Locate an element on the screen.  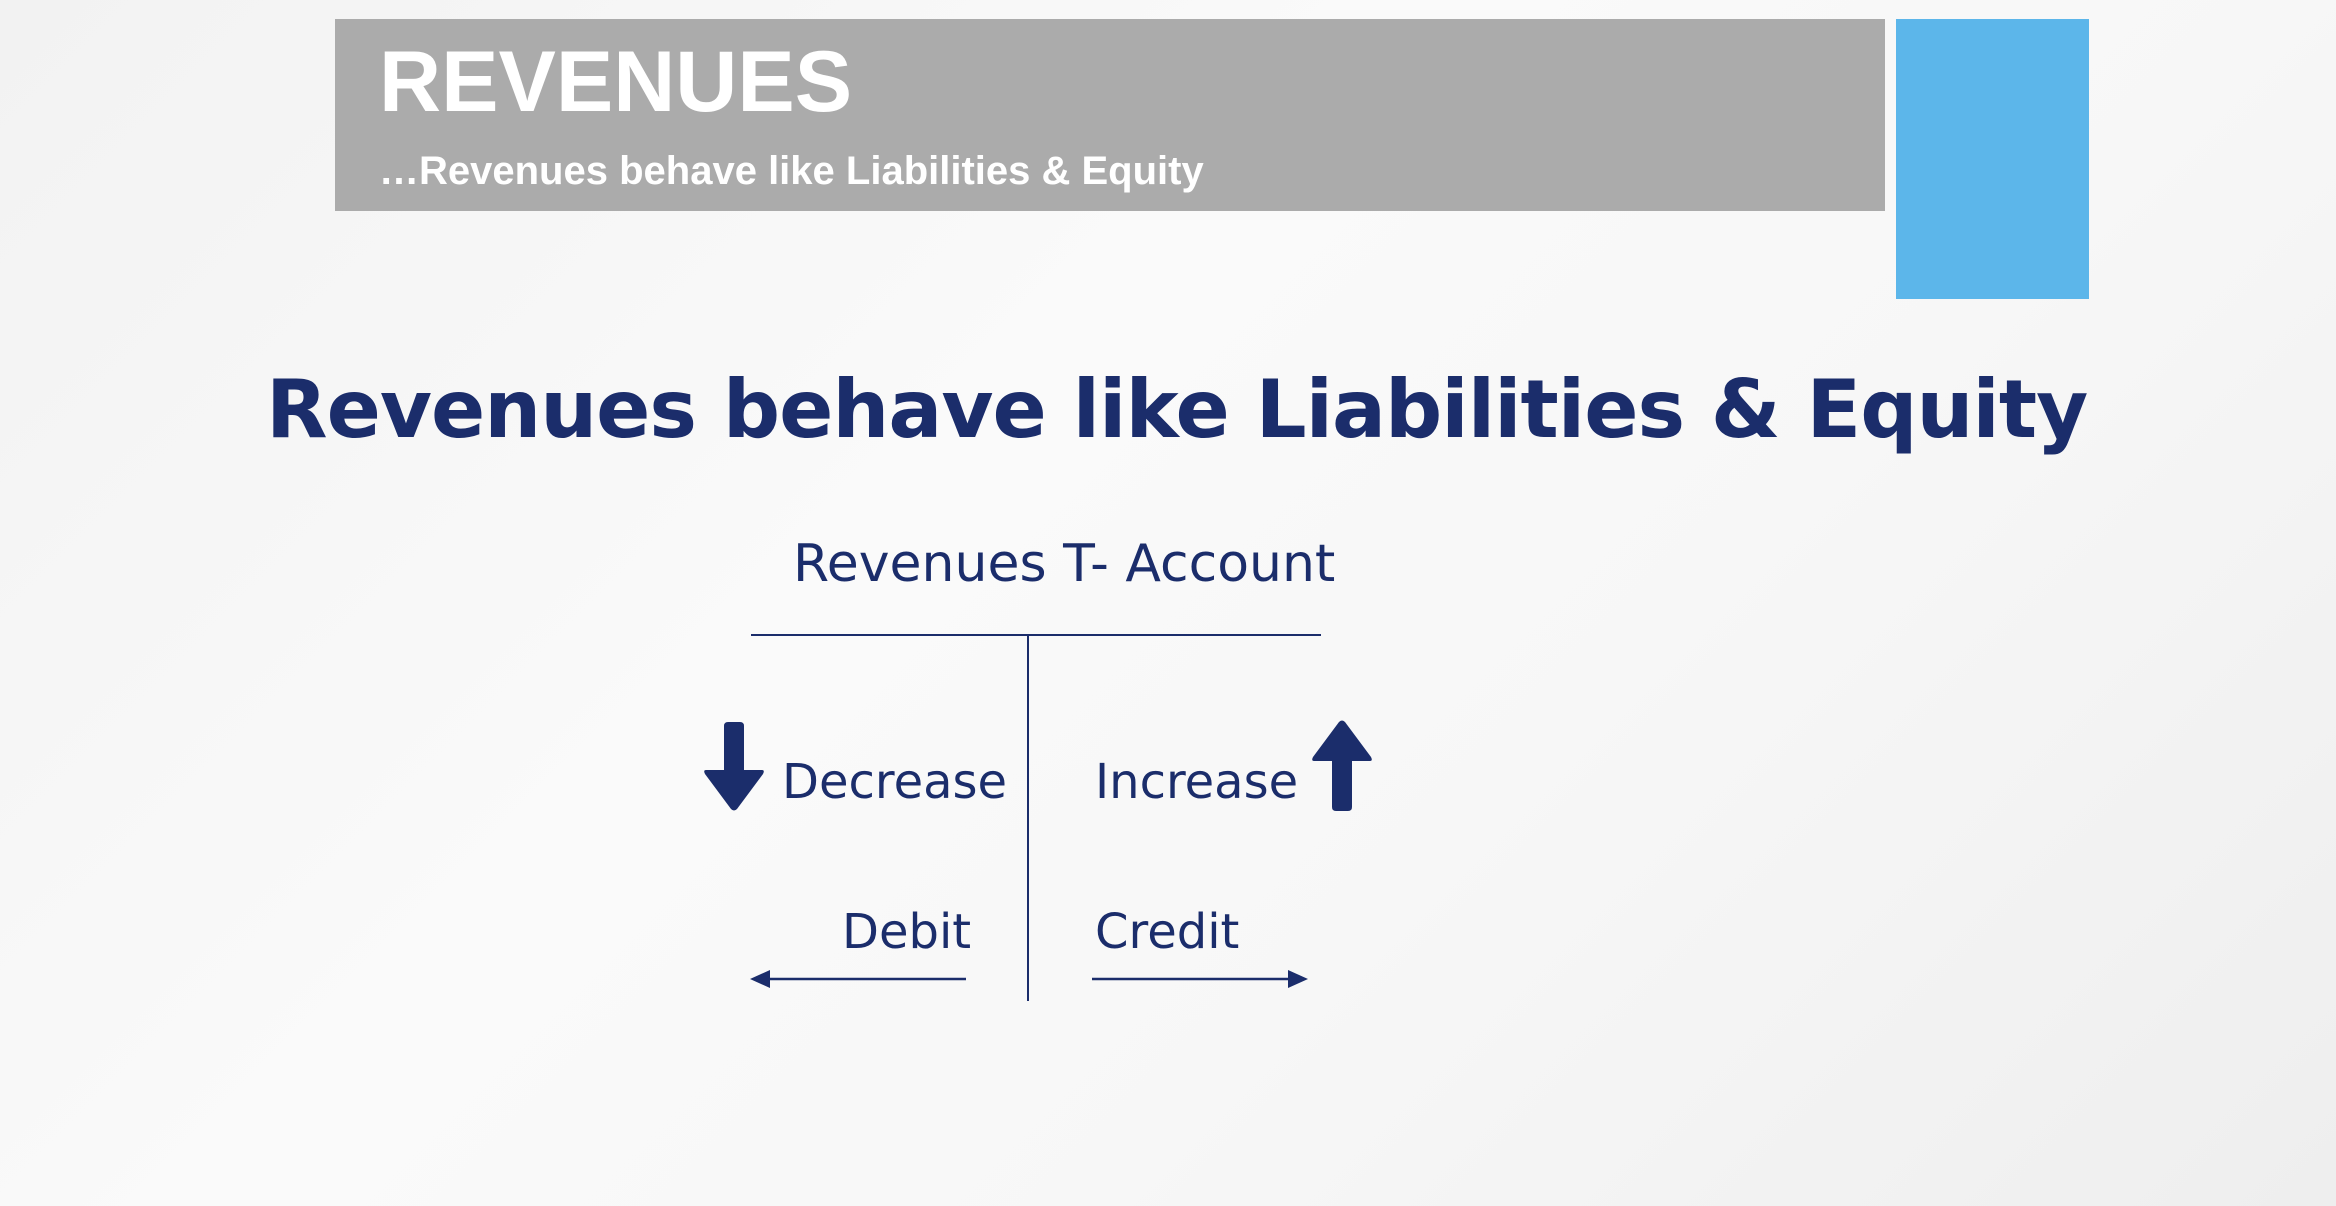
arrow-left-icon is located at coordinates (859, 979).